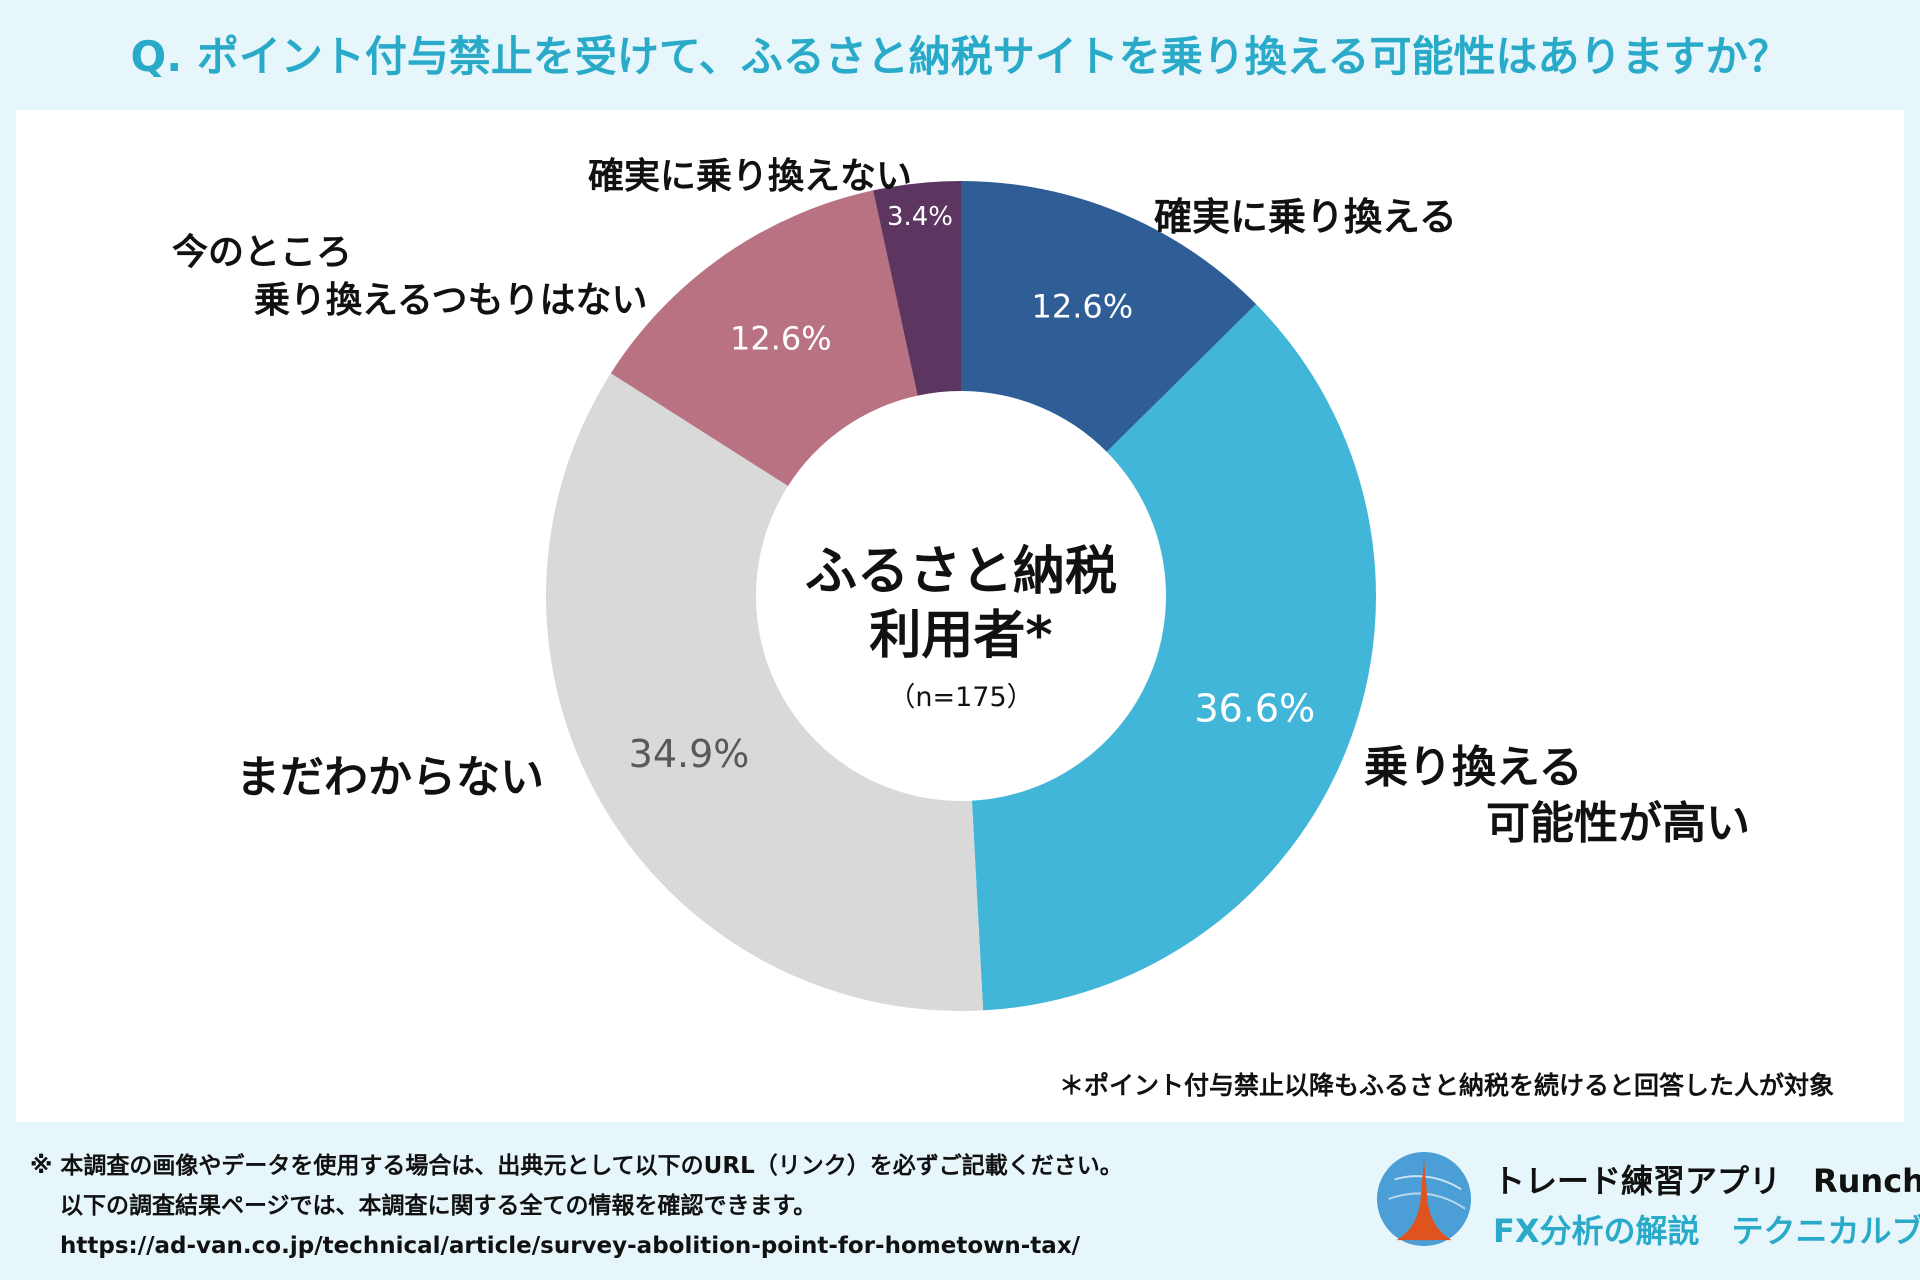  I want to click on center-sublabel: （n=175）, so click(960, 697).